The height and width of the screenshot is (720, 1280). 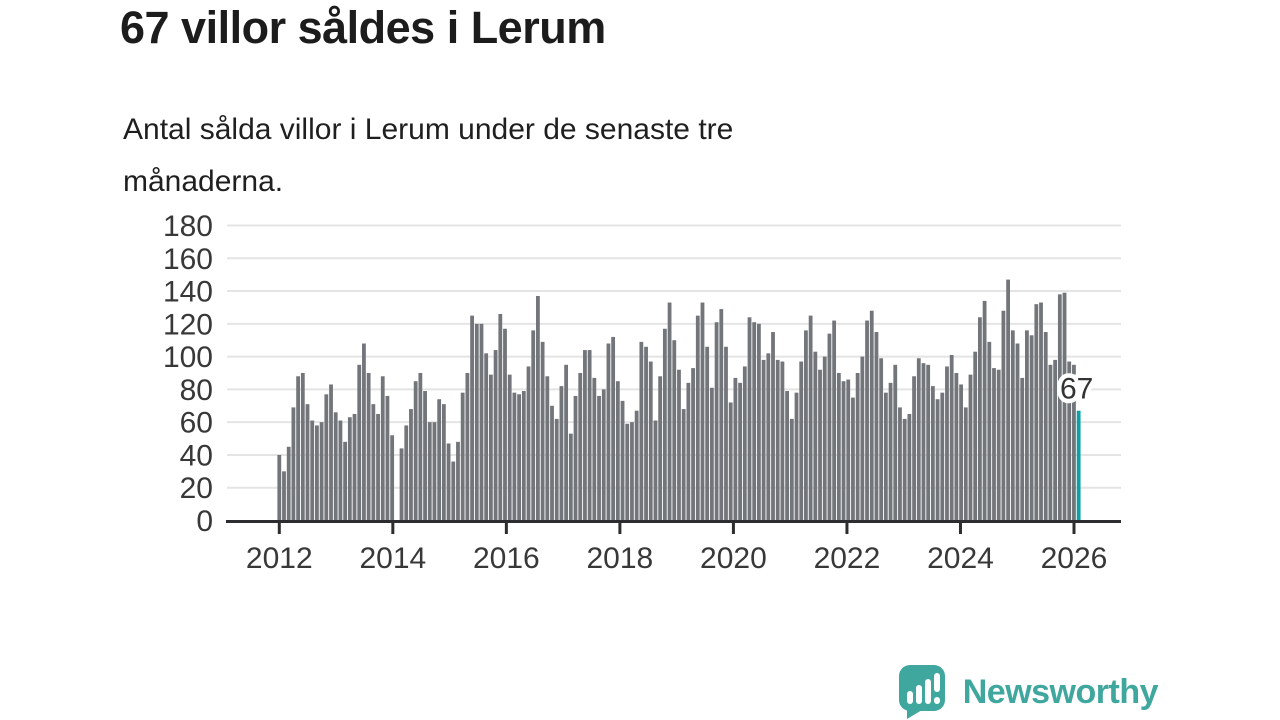 What do you see at coordinates (921, 692) in the screenshot?
I see `newsworthy-logo-icon` at bounding box center [921, 692].